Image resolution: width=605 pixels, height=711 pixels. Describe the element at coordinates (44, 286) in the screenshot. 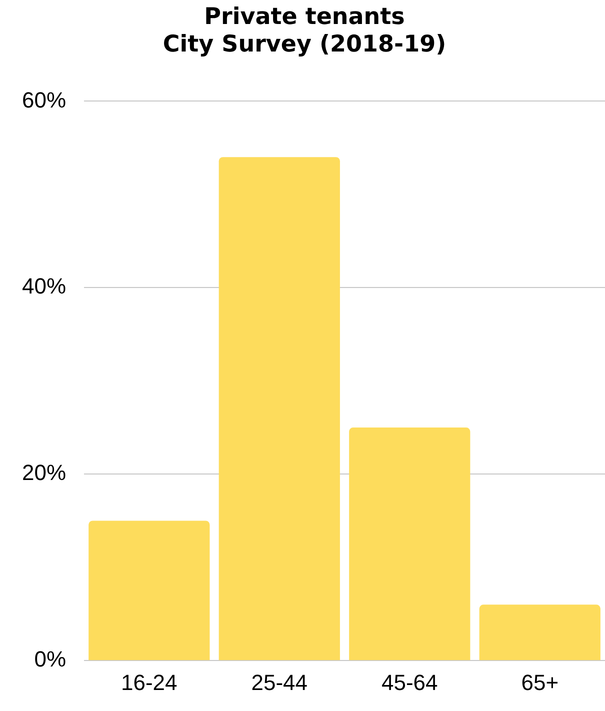

I see `y-tick-label: 40%` at that location.